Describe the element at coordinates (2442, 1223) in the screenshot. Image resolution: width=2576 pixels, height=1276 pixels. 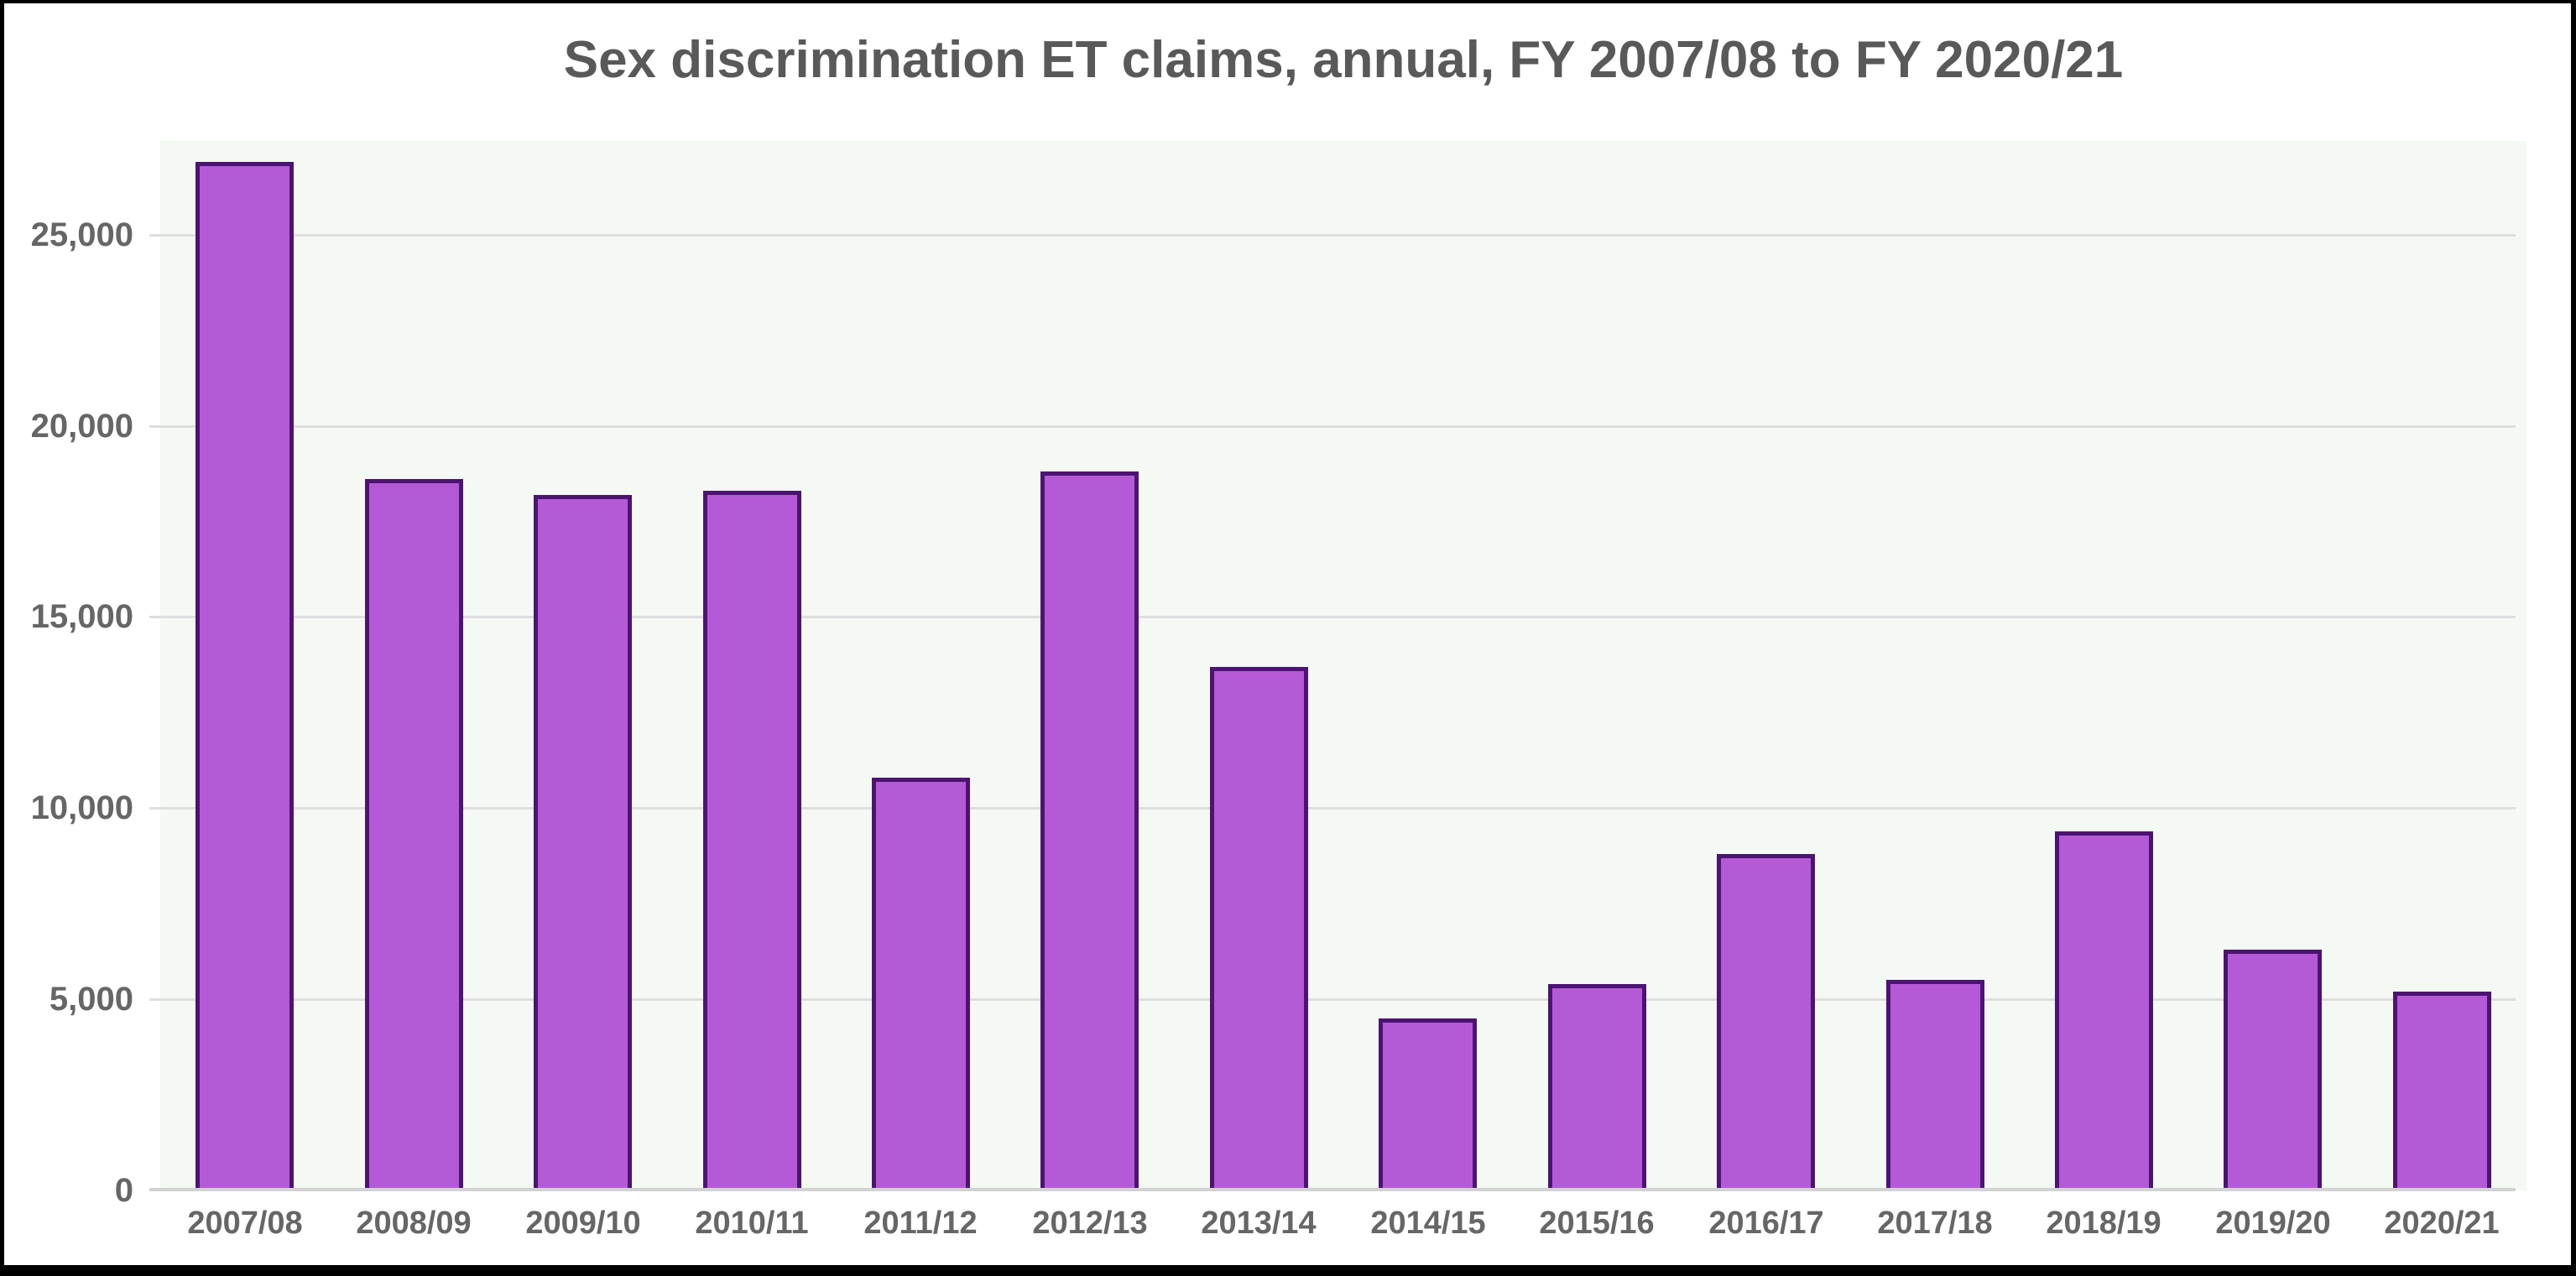
I see `x-axis-tick-label: 2020/21` at that location.